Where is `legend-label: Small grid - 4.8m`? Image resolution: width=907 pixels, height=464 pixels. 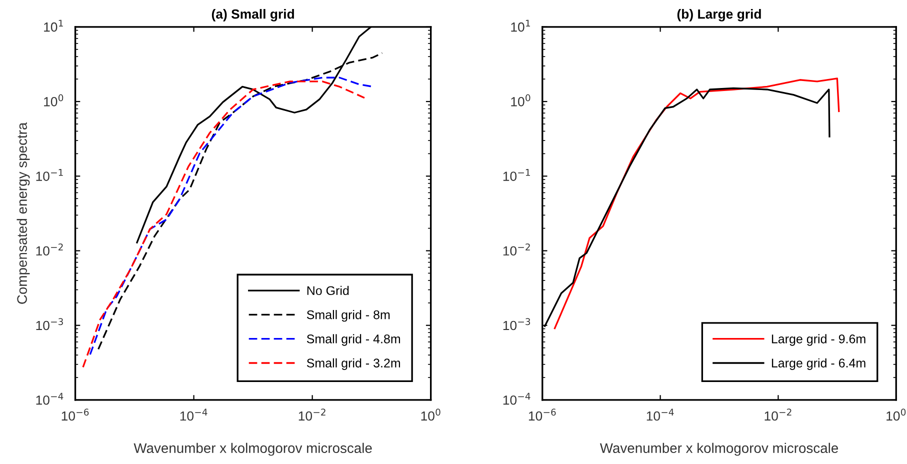 legend-label: Small grid - 4.8m is located at coordinates (353, 340).